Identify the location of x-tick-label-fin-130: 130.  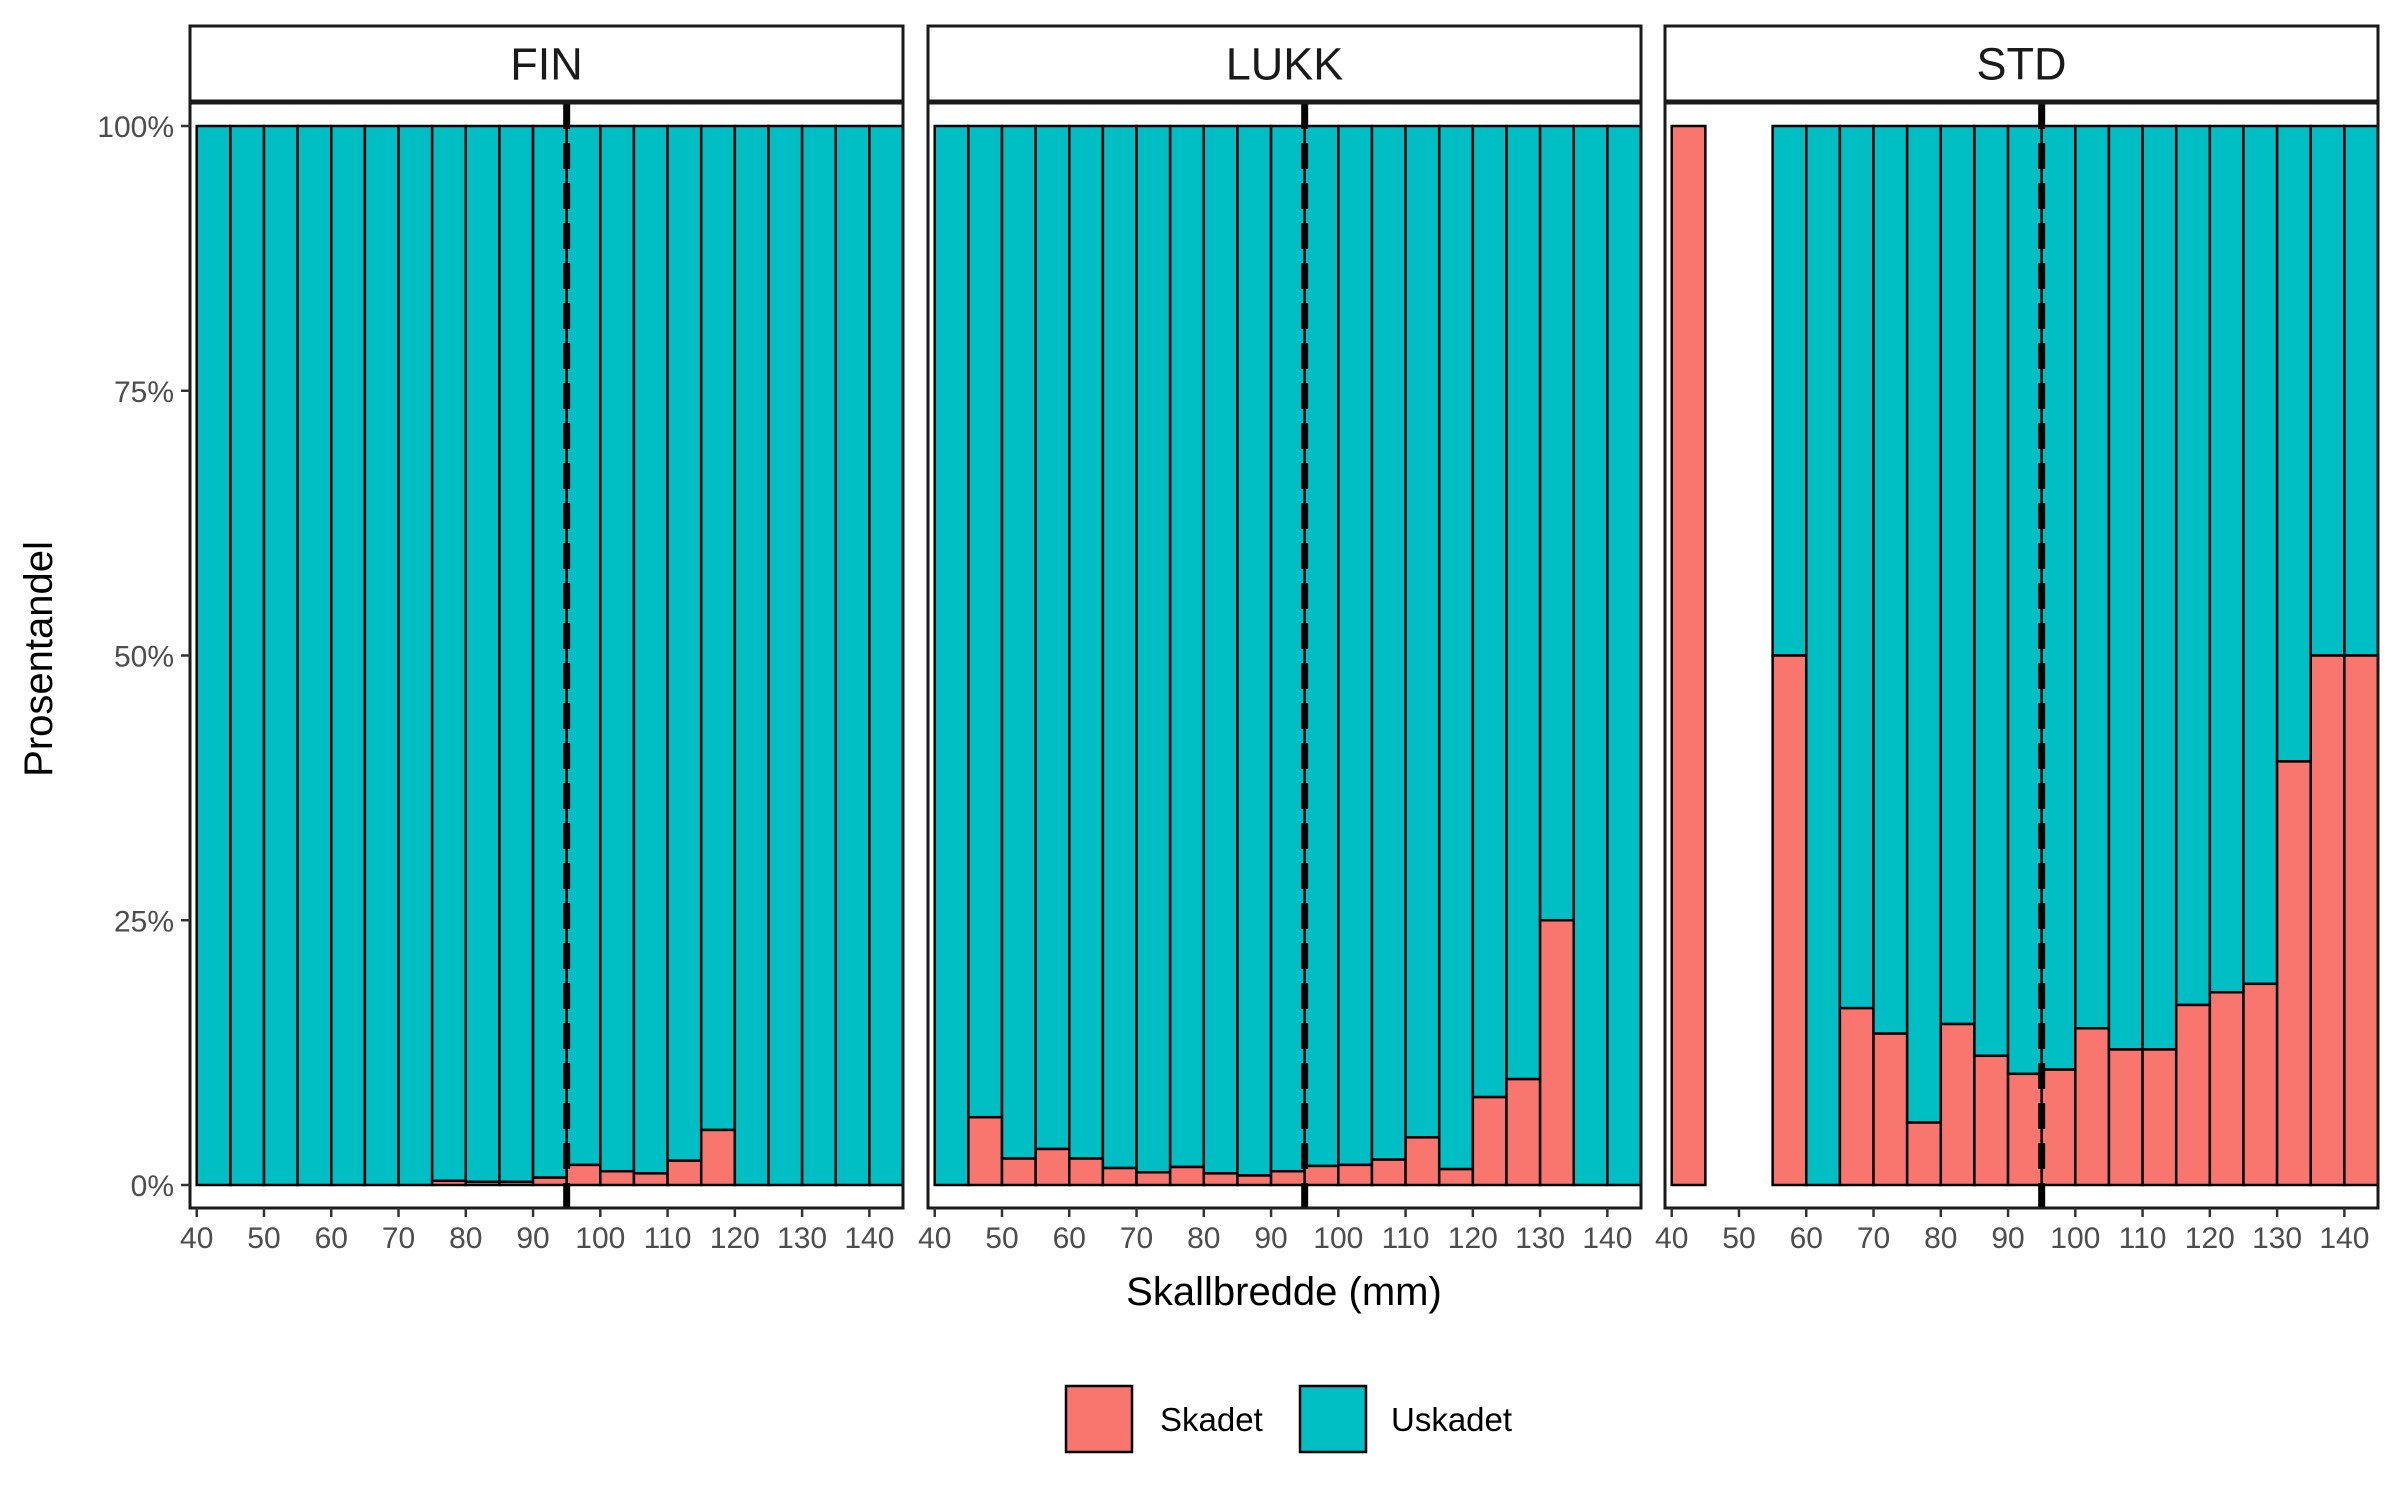
(802, 1238).